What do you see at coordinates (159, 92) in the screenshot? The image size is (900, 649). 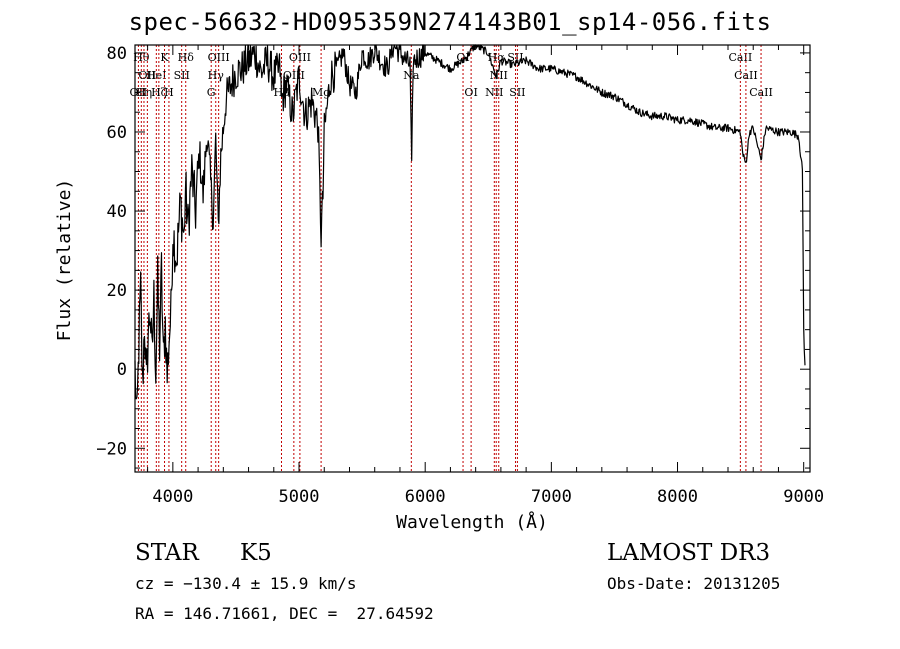 I see `line-marker-label: Hζ` at bounding box center [159, 92].